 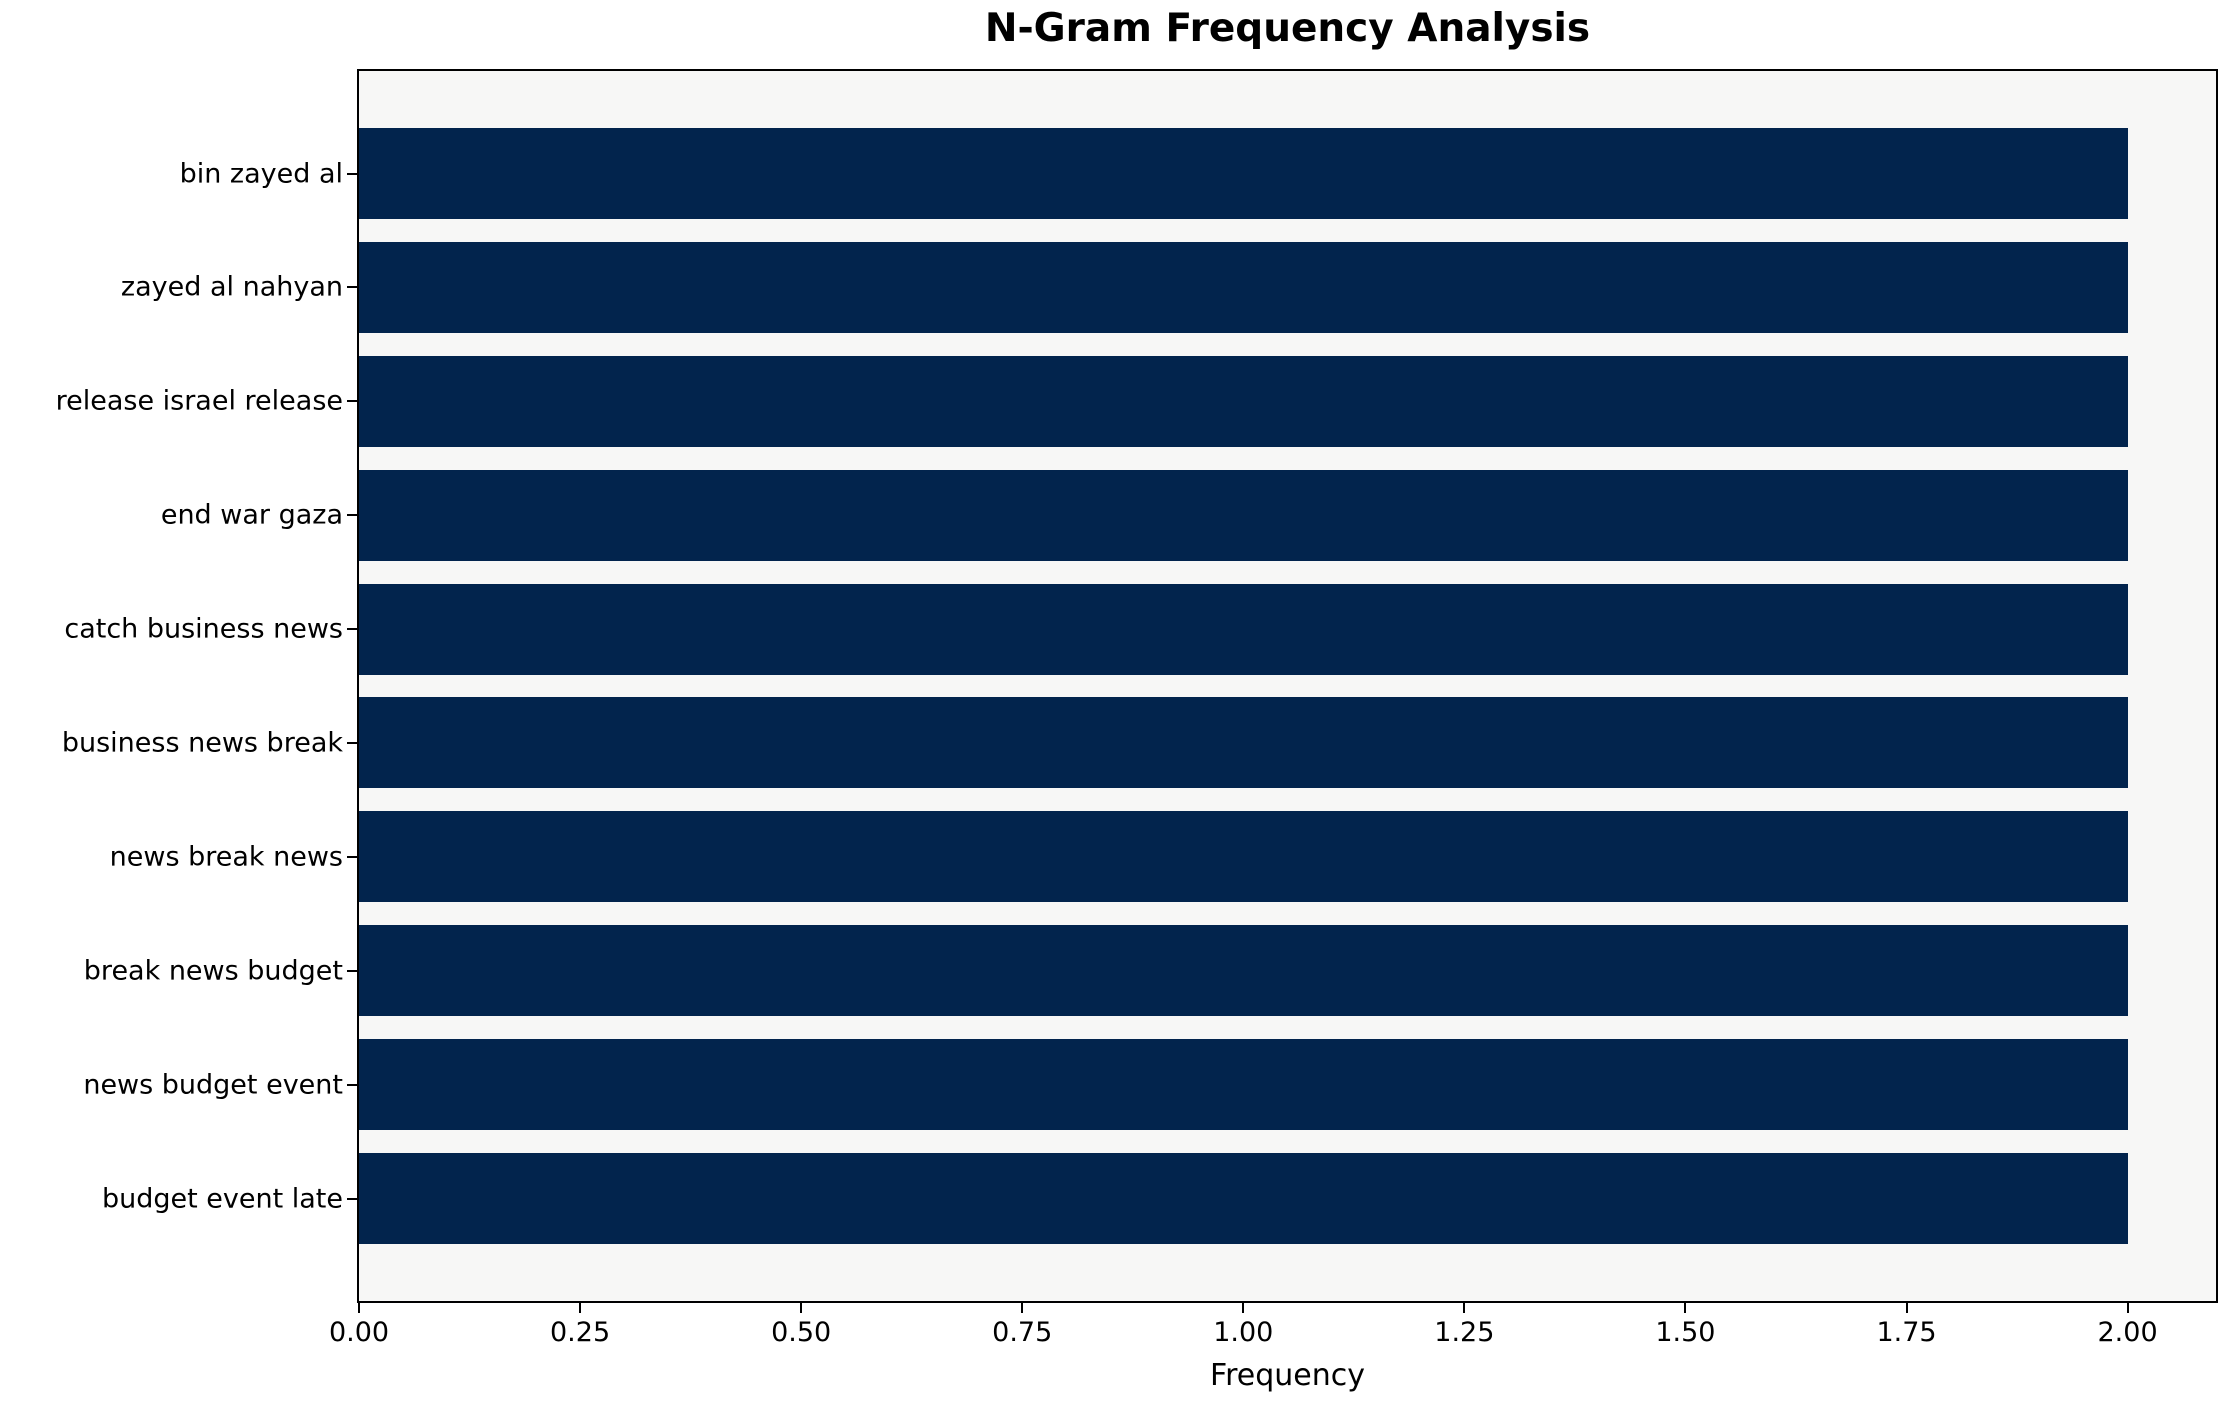 I want to click on y-tick-label: end war gaza, so click(x=251, y=515).